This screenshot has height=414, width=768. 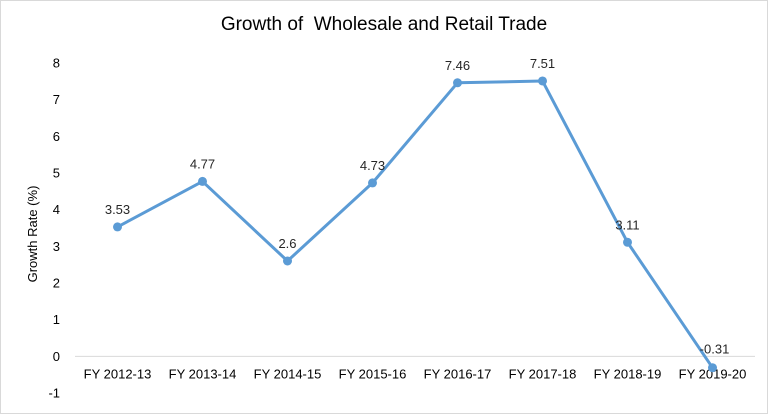 I want to click on data-label: 4.77, so click(x=202, y=163).